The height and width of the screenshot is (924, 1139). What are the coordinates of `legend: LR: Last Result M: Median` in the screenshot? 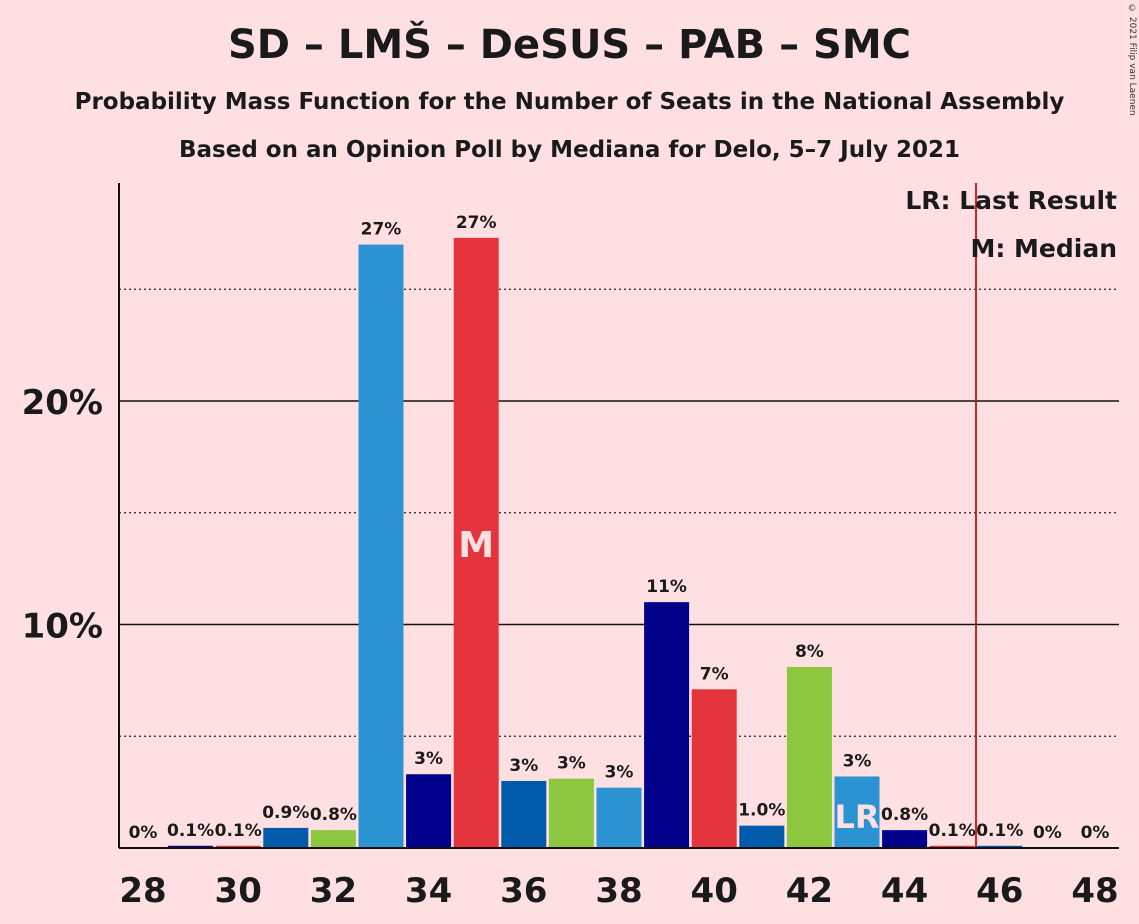 It's located at (1011, 224).